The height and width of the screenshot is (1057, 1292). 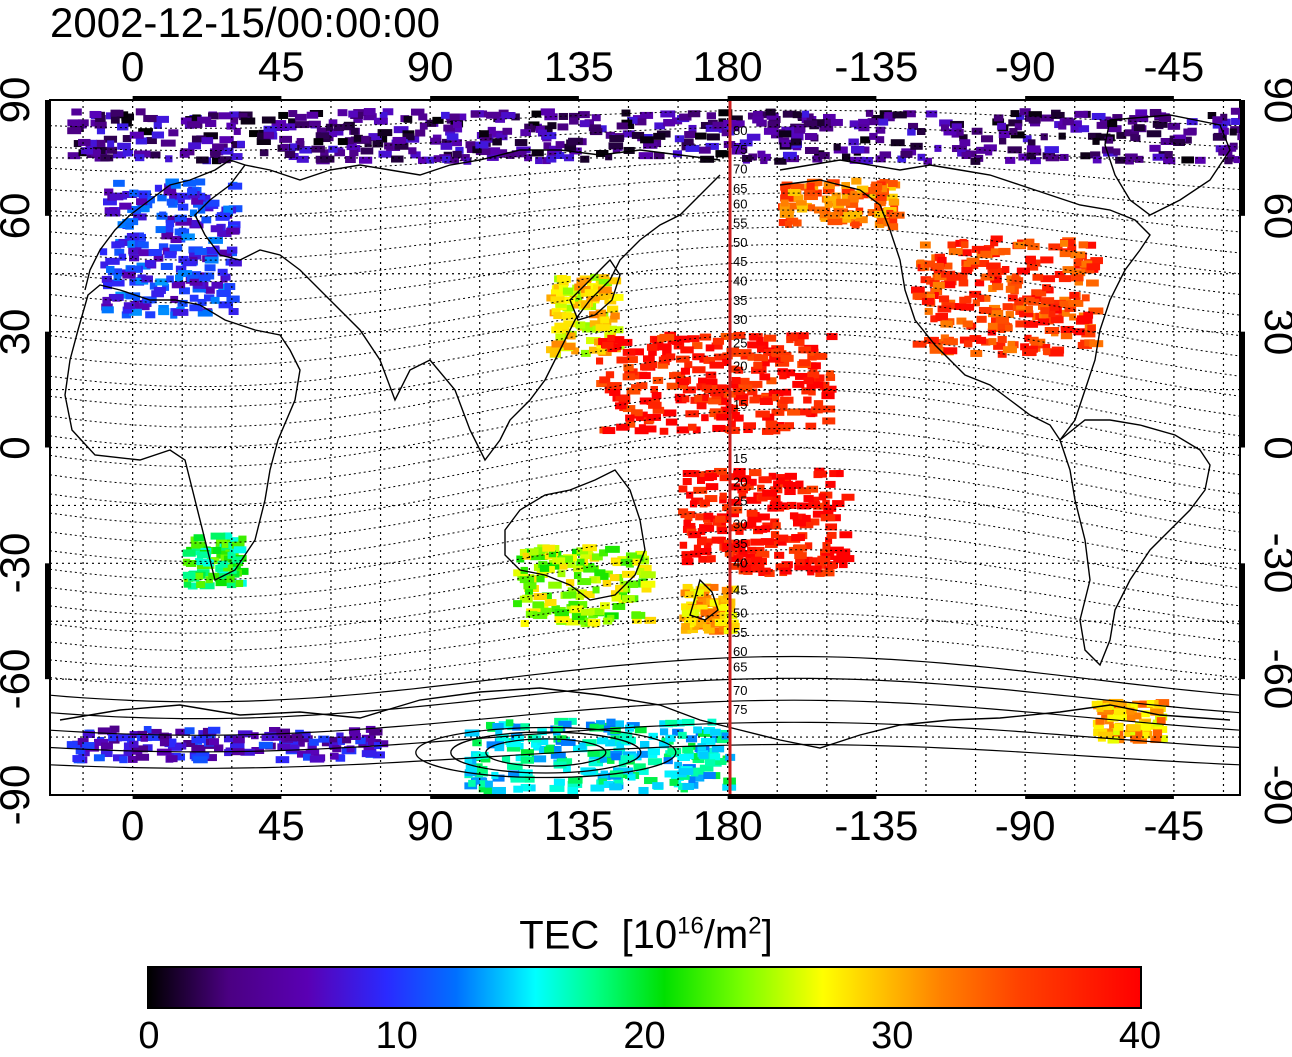 I want to click on meridian-label: 25, so click(x=740, y=342).